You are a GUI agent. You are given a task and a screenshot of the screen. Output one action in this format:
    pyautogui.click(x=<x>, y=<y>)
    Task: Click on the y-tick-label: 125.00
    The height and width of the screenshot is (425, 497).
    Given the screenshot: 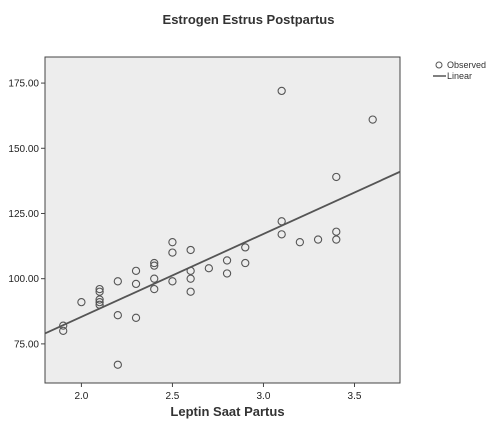 What is the action you would take?
    pyautogui.click(x=23, y=214)
    